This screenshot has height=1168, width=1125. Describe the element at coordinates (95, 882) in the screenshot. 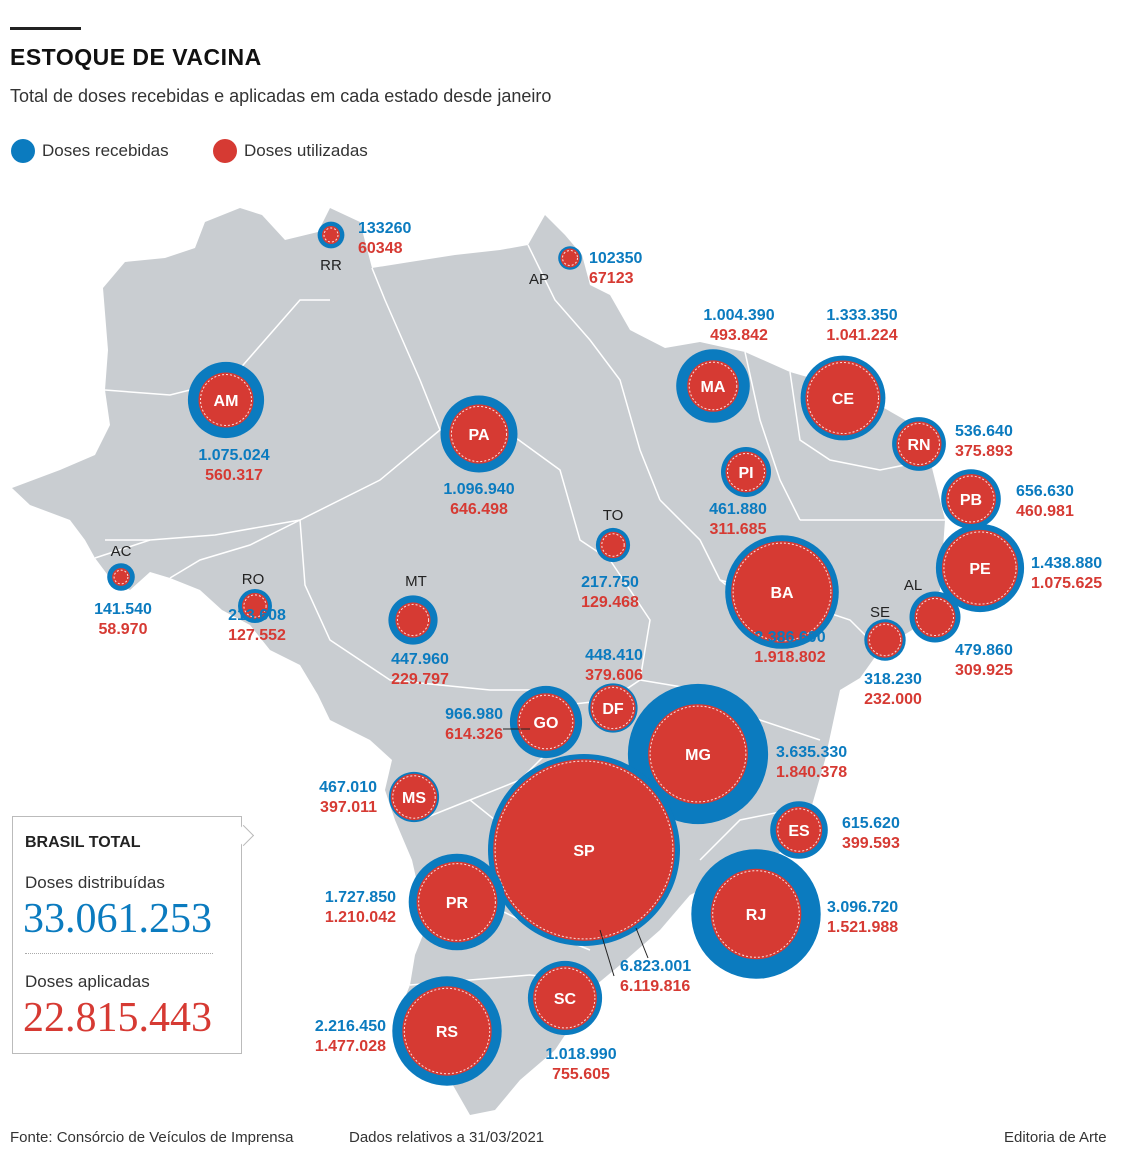

I see `distributed-label: Doses distribuídas` at that location.